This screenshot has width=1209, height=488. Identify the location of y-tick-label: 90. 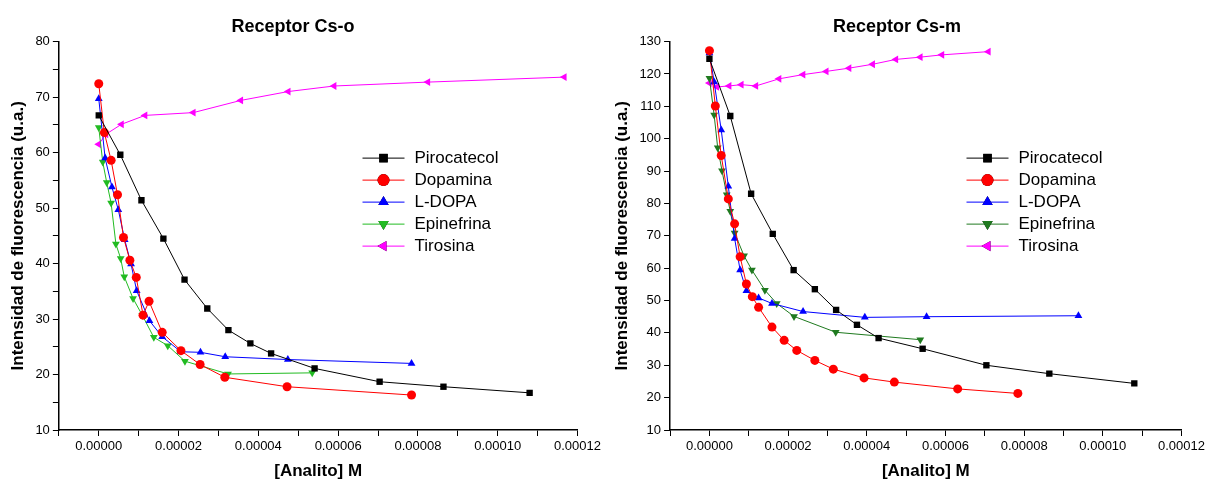
(654, 170).